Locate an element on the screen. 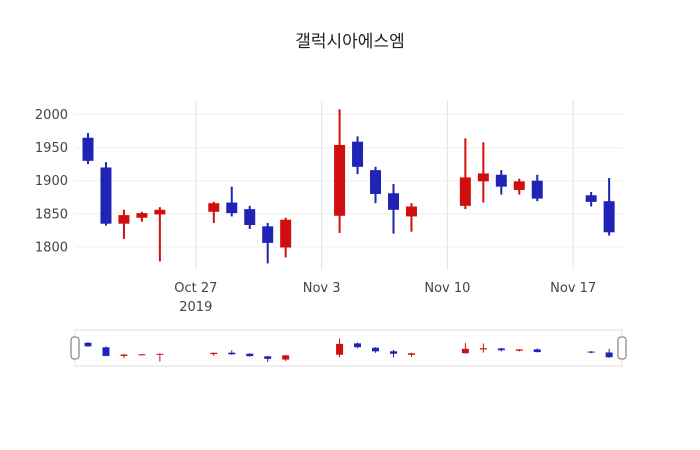  y-tick-label: 1950 is located at coordinates (51, 148).